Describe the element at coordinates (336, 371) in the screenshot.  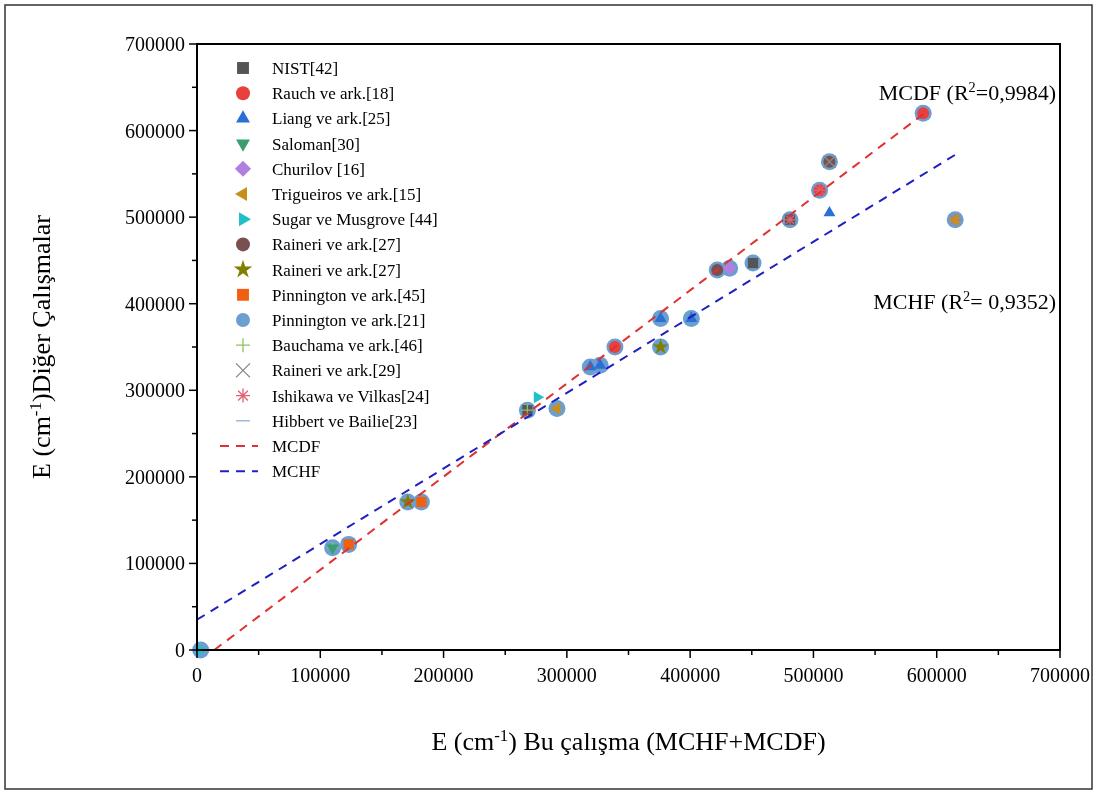
I see `legend-label: Raineri ve ark.[29]` at that location.